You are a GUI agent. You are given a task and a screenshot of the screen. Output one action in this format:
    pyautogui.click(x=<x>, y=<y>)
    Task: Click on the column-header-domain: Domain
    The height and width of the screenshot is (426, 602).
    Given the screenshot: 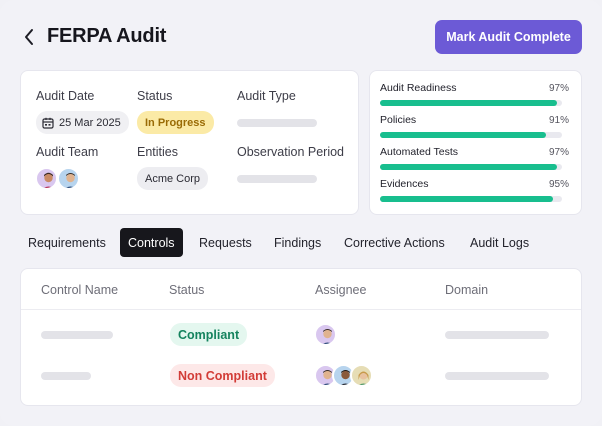 What is the action you would take?
    pyautogui.click(x=467, y=290)
    